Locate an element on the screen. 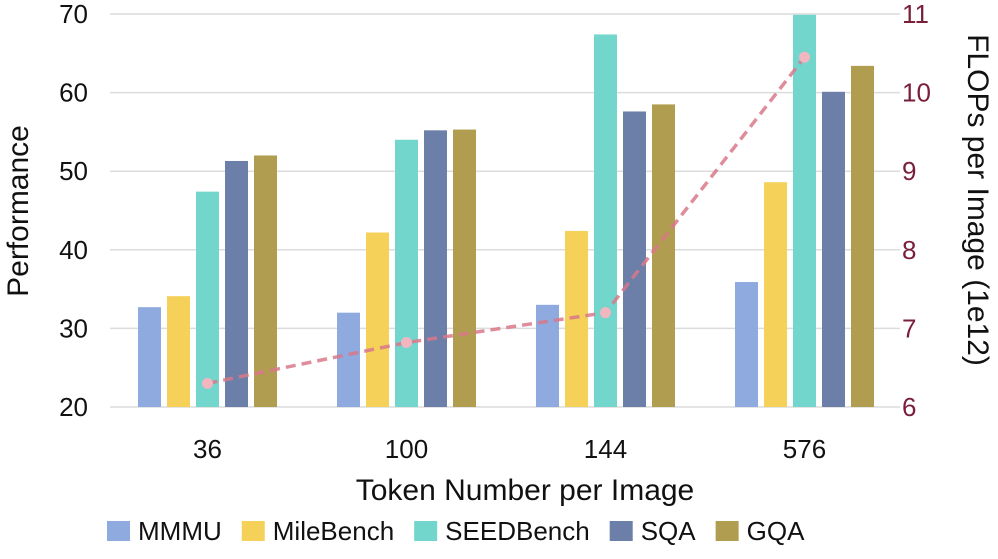 This screenshot has height=559, width=998. y-axis-label: Performance is located at coordinates (18, 211).